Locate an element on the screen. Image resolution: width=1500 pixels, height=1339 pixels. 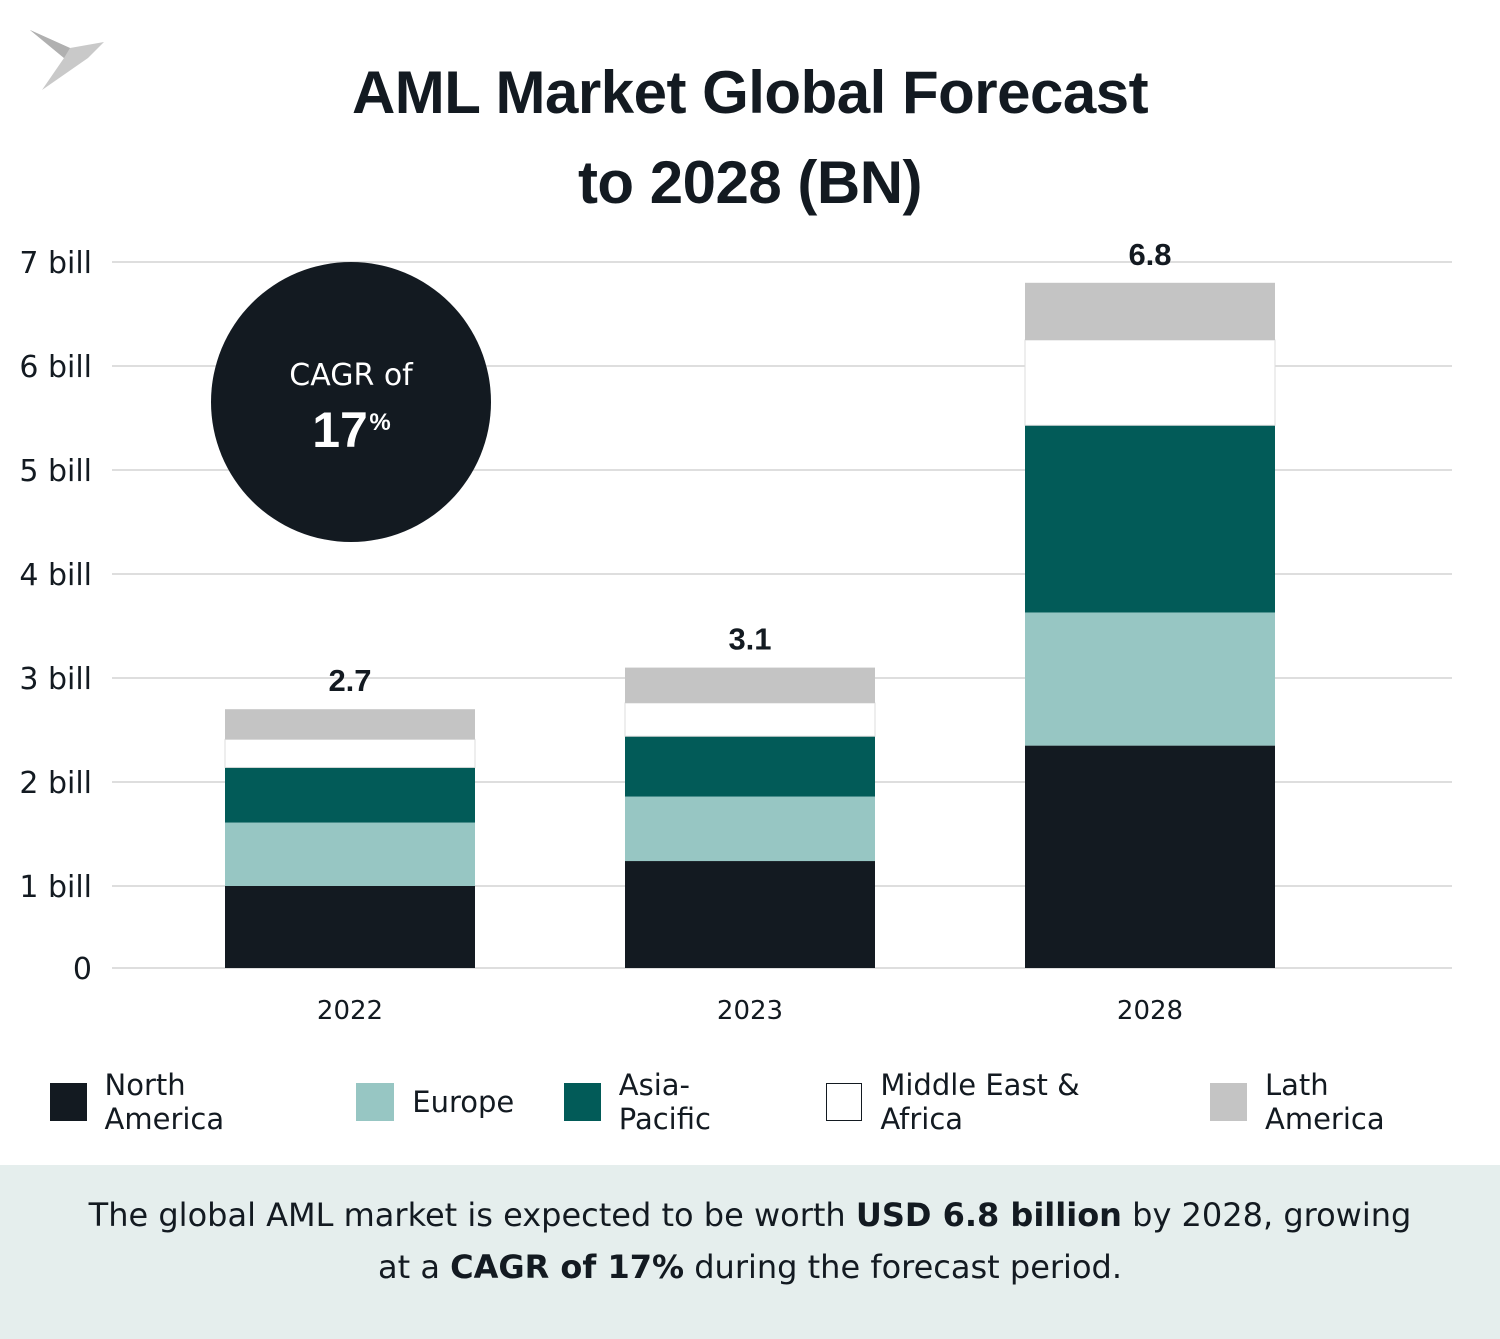
y-tick-label: 2 bill is located at coordinates (55, 783).